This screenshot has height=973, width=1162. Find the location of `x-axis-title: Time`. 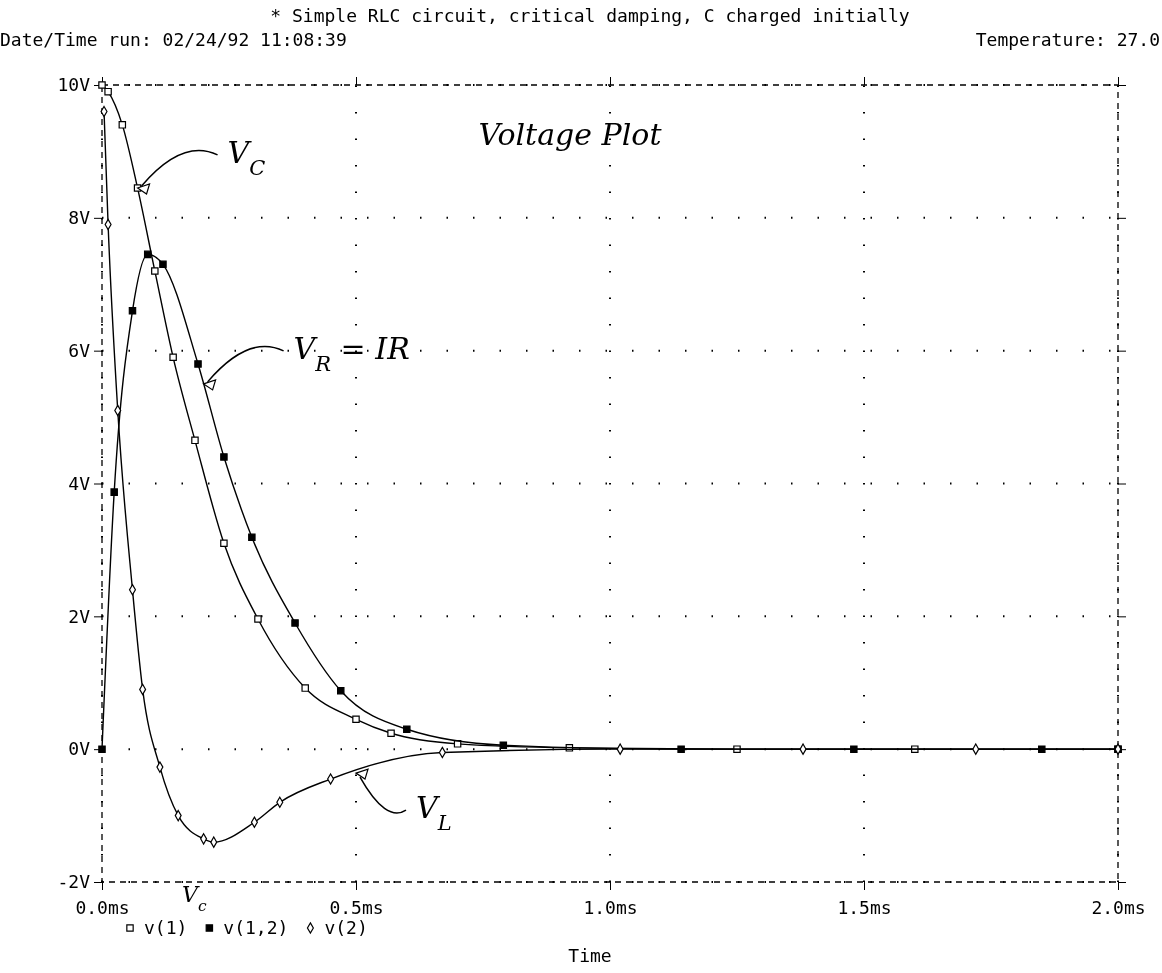

x-axis-title: Time is located at coordinates (590, 955).